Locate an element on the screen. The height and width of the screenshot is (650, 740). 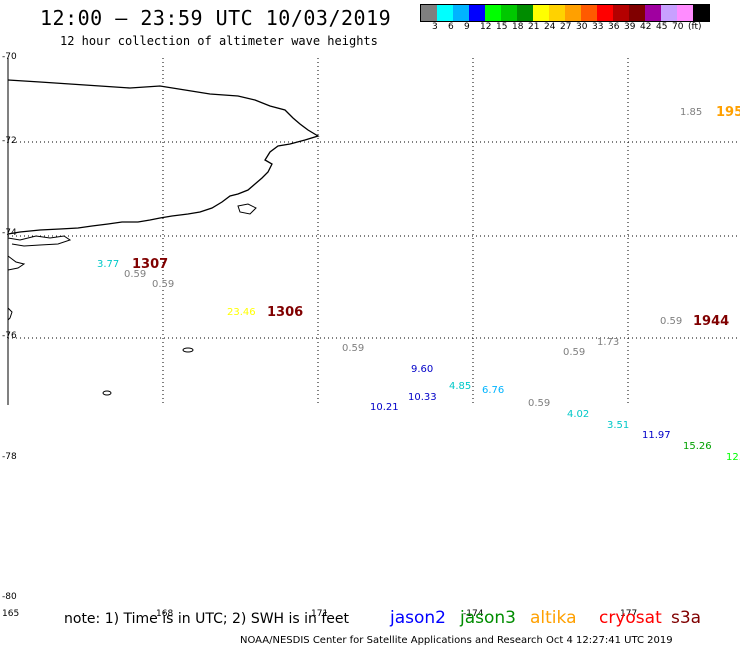
legend-label: 27 is located at coordinates (566, 27).